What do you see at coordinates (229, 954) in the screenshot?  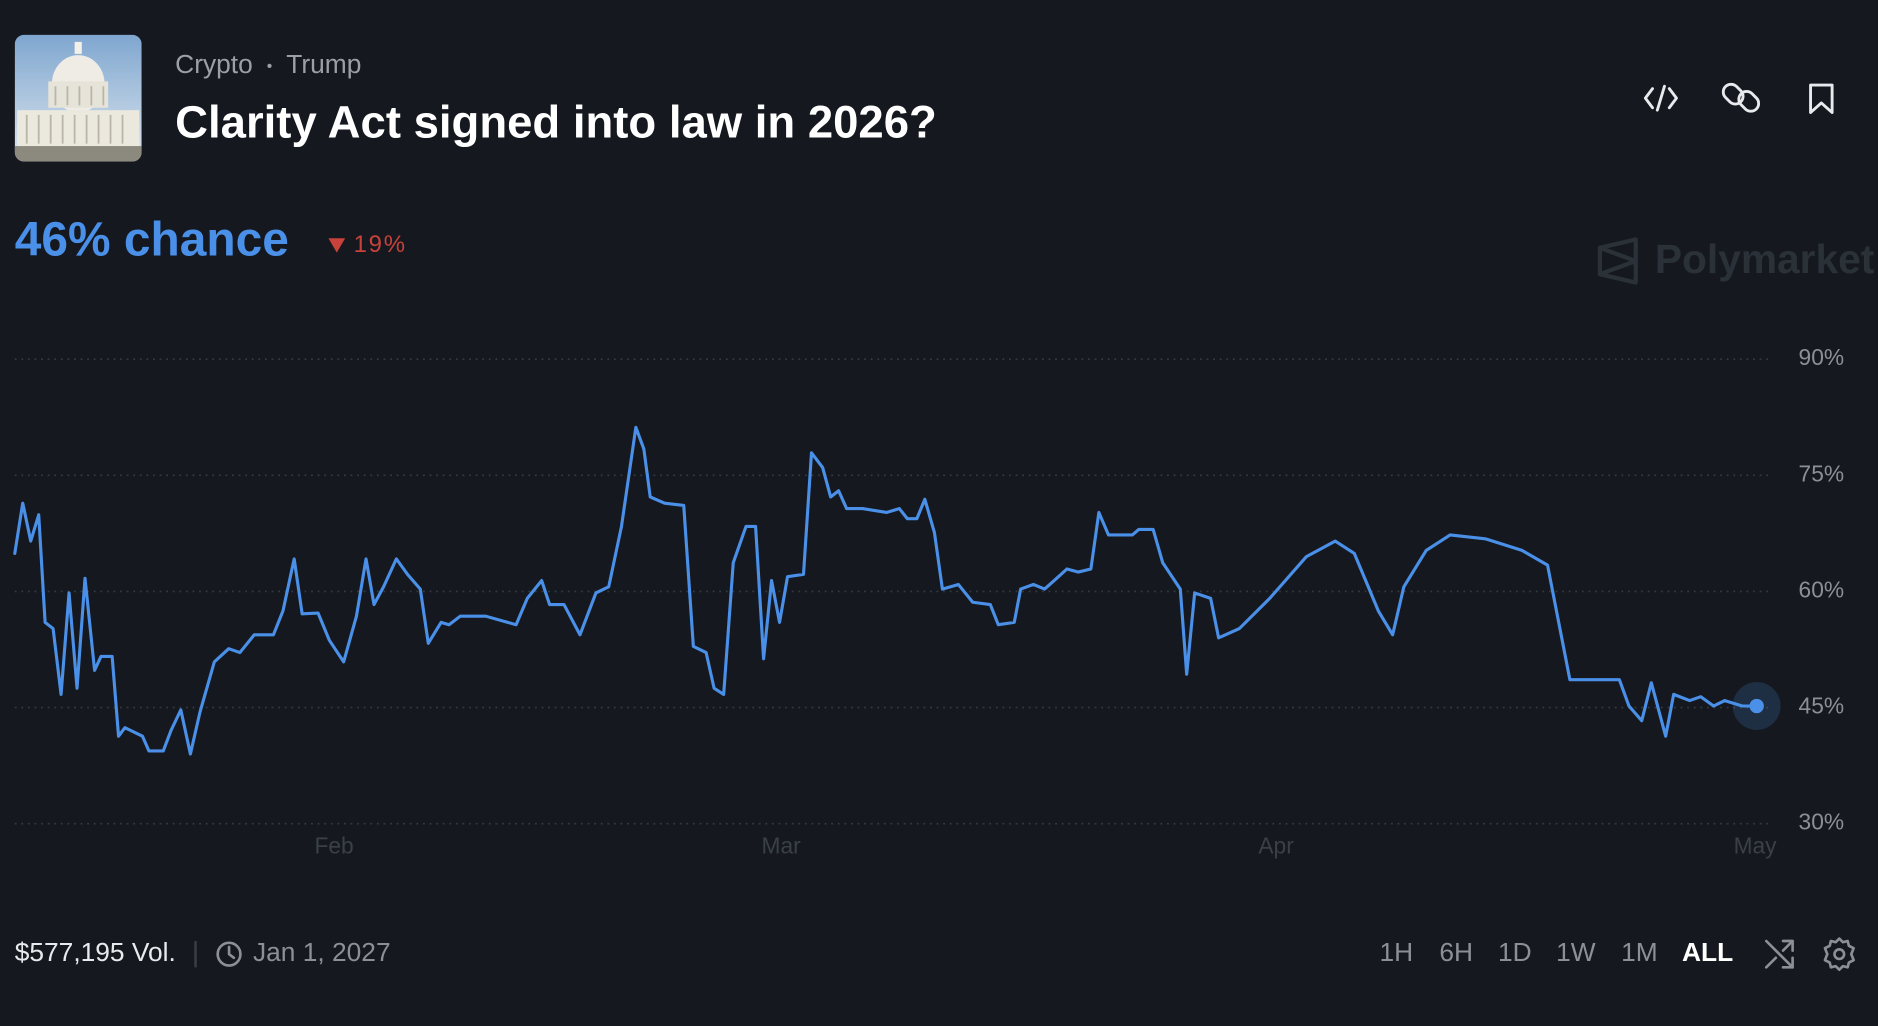 I see `clock-icon` at bounding box center [229, 954].